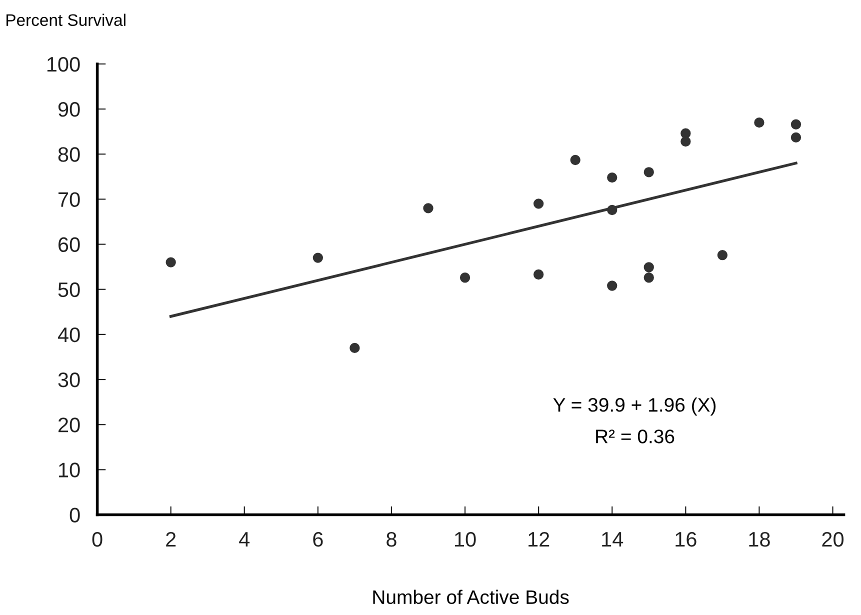 This screenshot has height=615, width=861. What do you see at coordinates (66, 20) in the screenshot?
I see `chart-title: Percent Survival` at bounding box center [66, 20].